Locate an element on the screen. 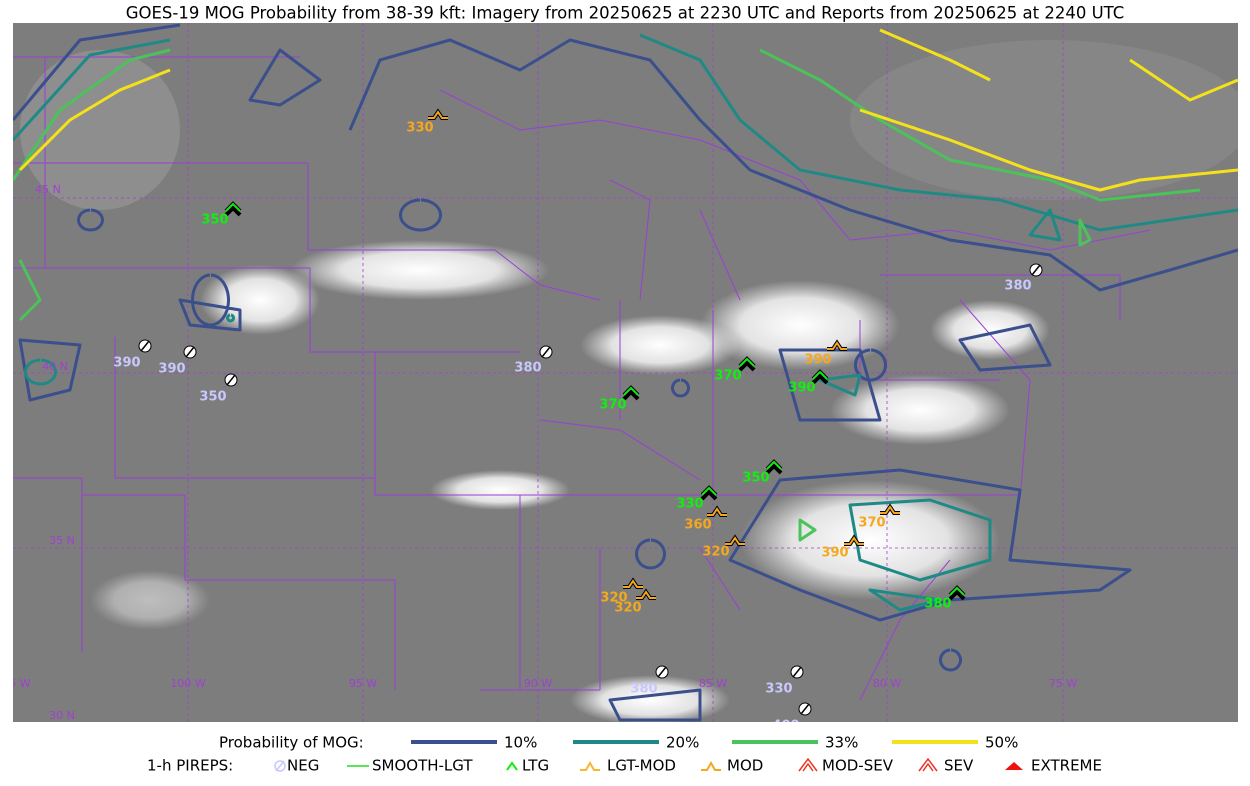 This screenshot has height=786, width=1250. legend-item: EXTREME is located at coordinates (1066, 766).